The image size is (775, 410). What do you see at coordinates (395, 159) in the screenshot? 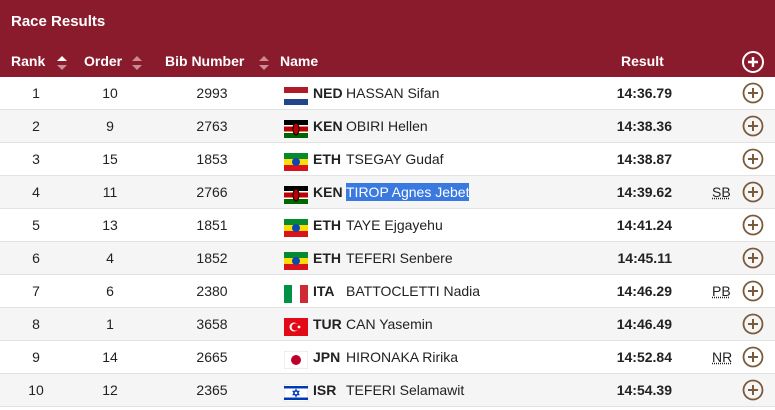
I see `athlete-name: TSEGAY Gudaf` at bounding box center [395, 159].